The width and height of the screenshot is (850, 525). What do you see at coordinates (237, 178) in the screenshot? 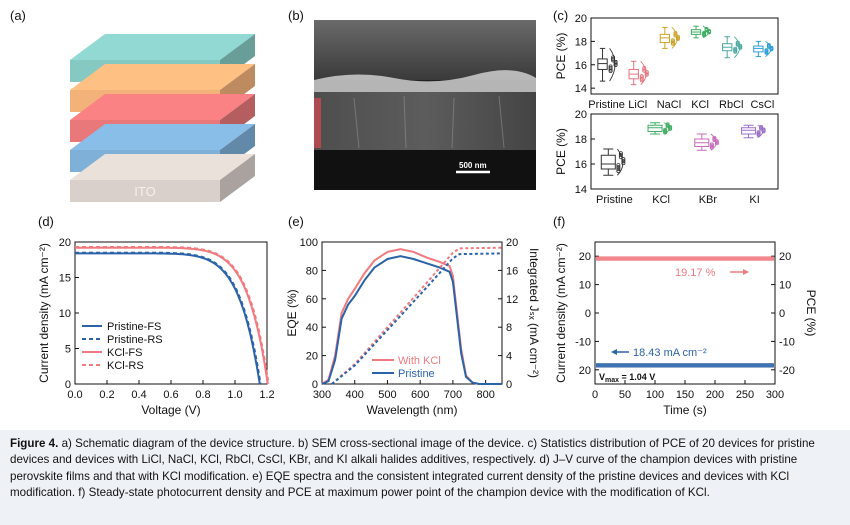
I see `layer-side-face` at bounding box center [237, 178].